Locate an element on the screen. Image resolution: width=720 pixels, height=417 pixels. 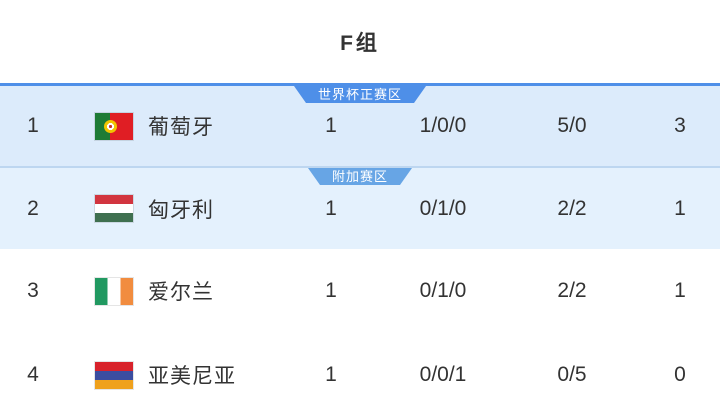
goals-for-against: 0/5 is located at coordinates (572, 374).